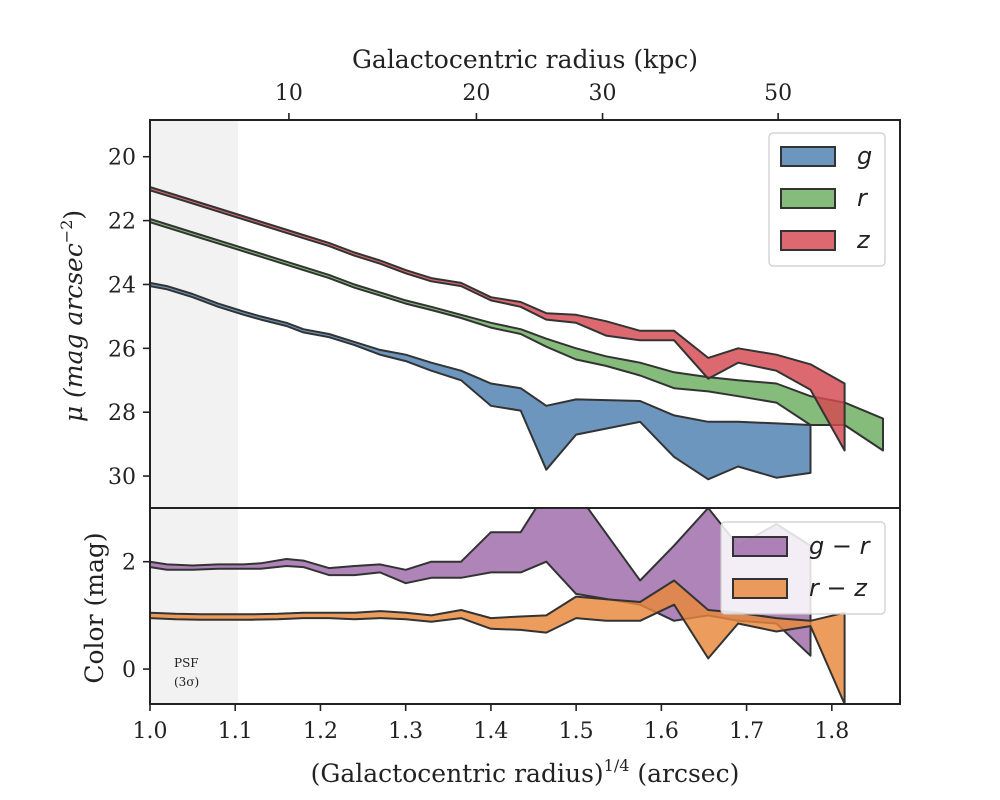 The image size is (1000, 800). I want to click on bottom-x-ticks: 1.0 1.1 1.2 1.3 1.4 1.5 1.6 1.7 1.8, so click(491, 724).